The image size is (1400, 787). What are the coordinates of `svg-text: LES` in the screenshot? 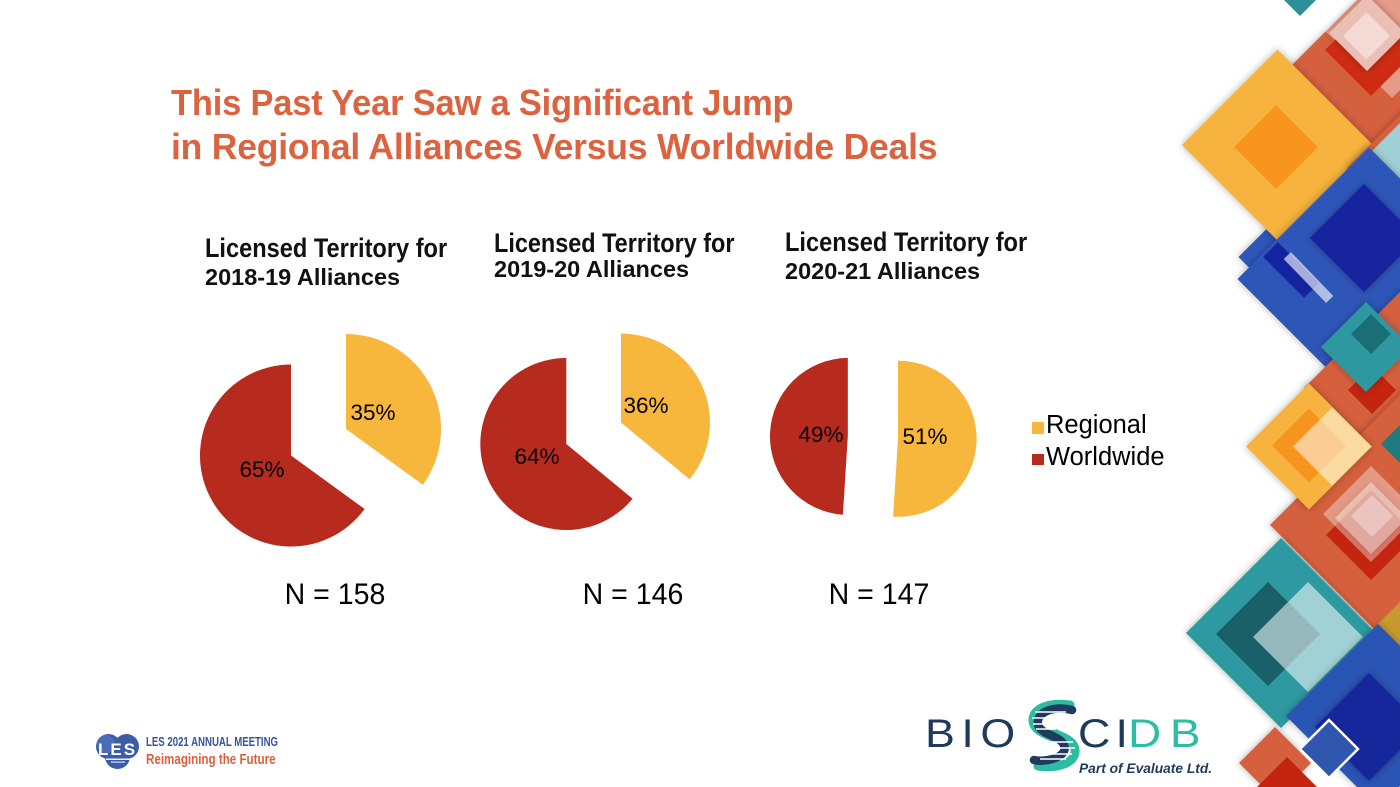 It's located at (117, 749).